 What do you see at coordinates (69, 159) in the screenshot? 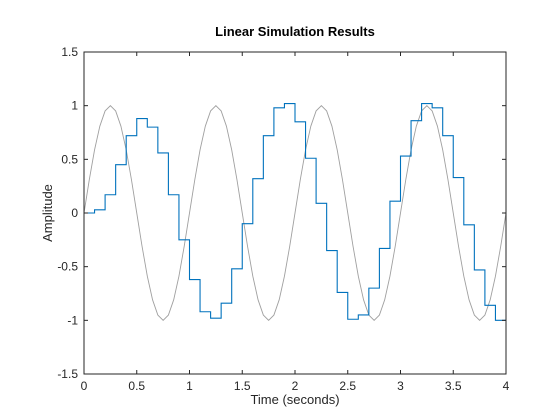
I see `y-tick-label: 0.5` at bounding box center [69, 159].